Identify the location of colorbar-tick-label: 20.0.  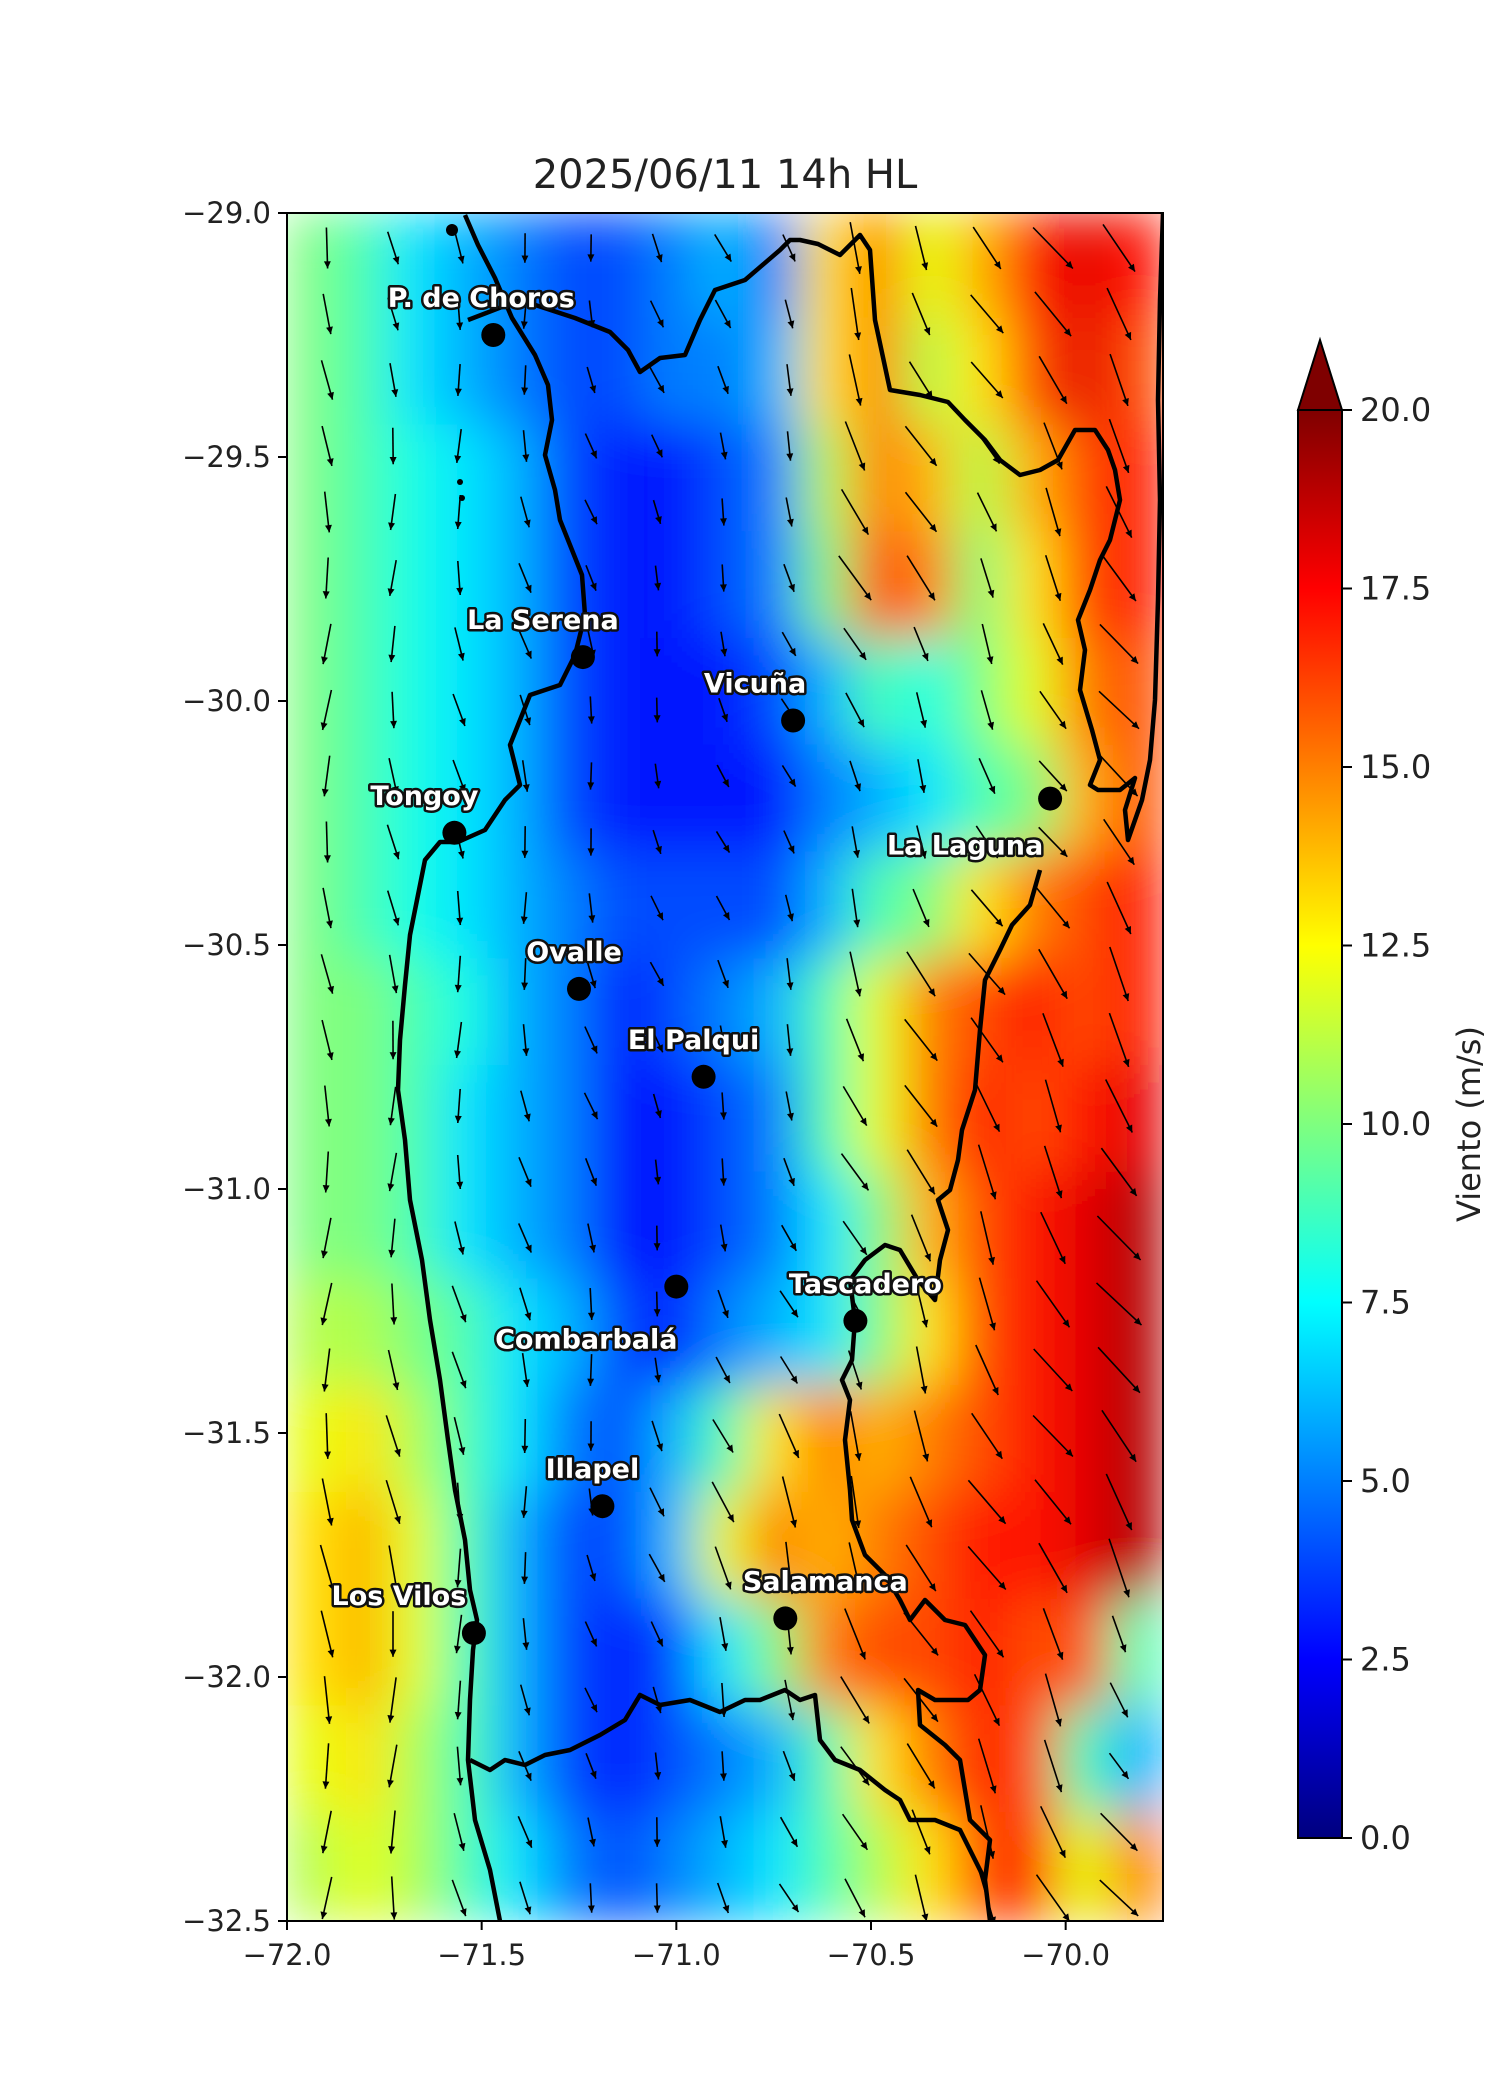
(1395, 410).